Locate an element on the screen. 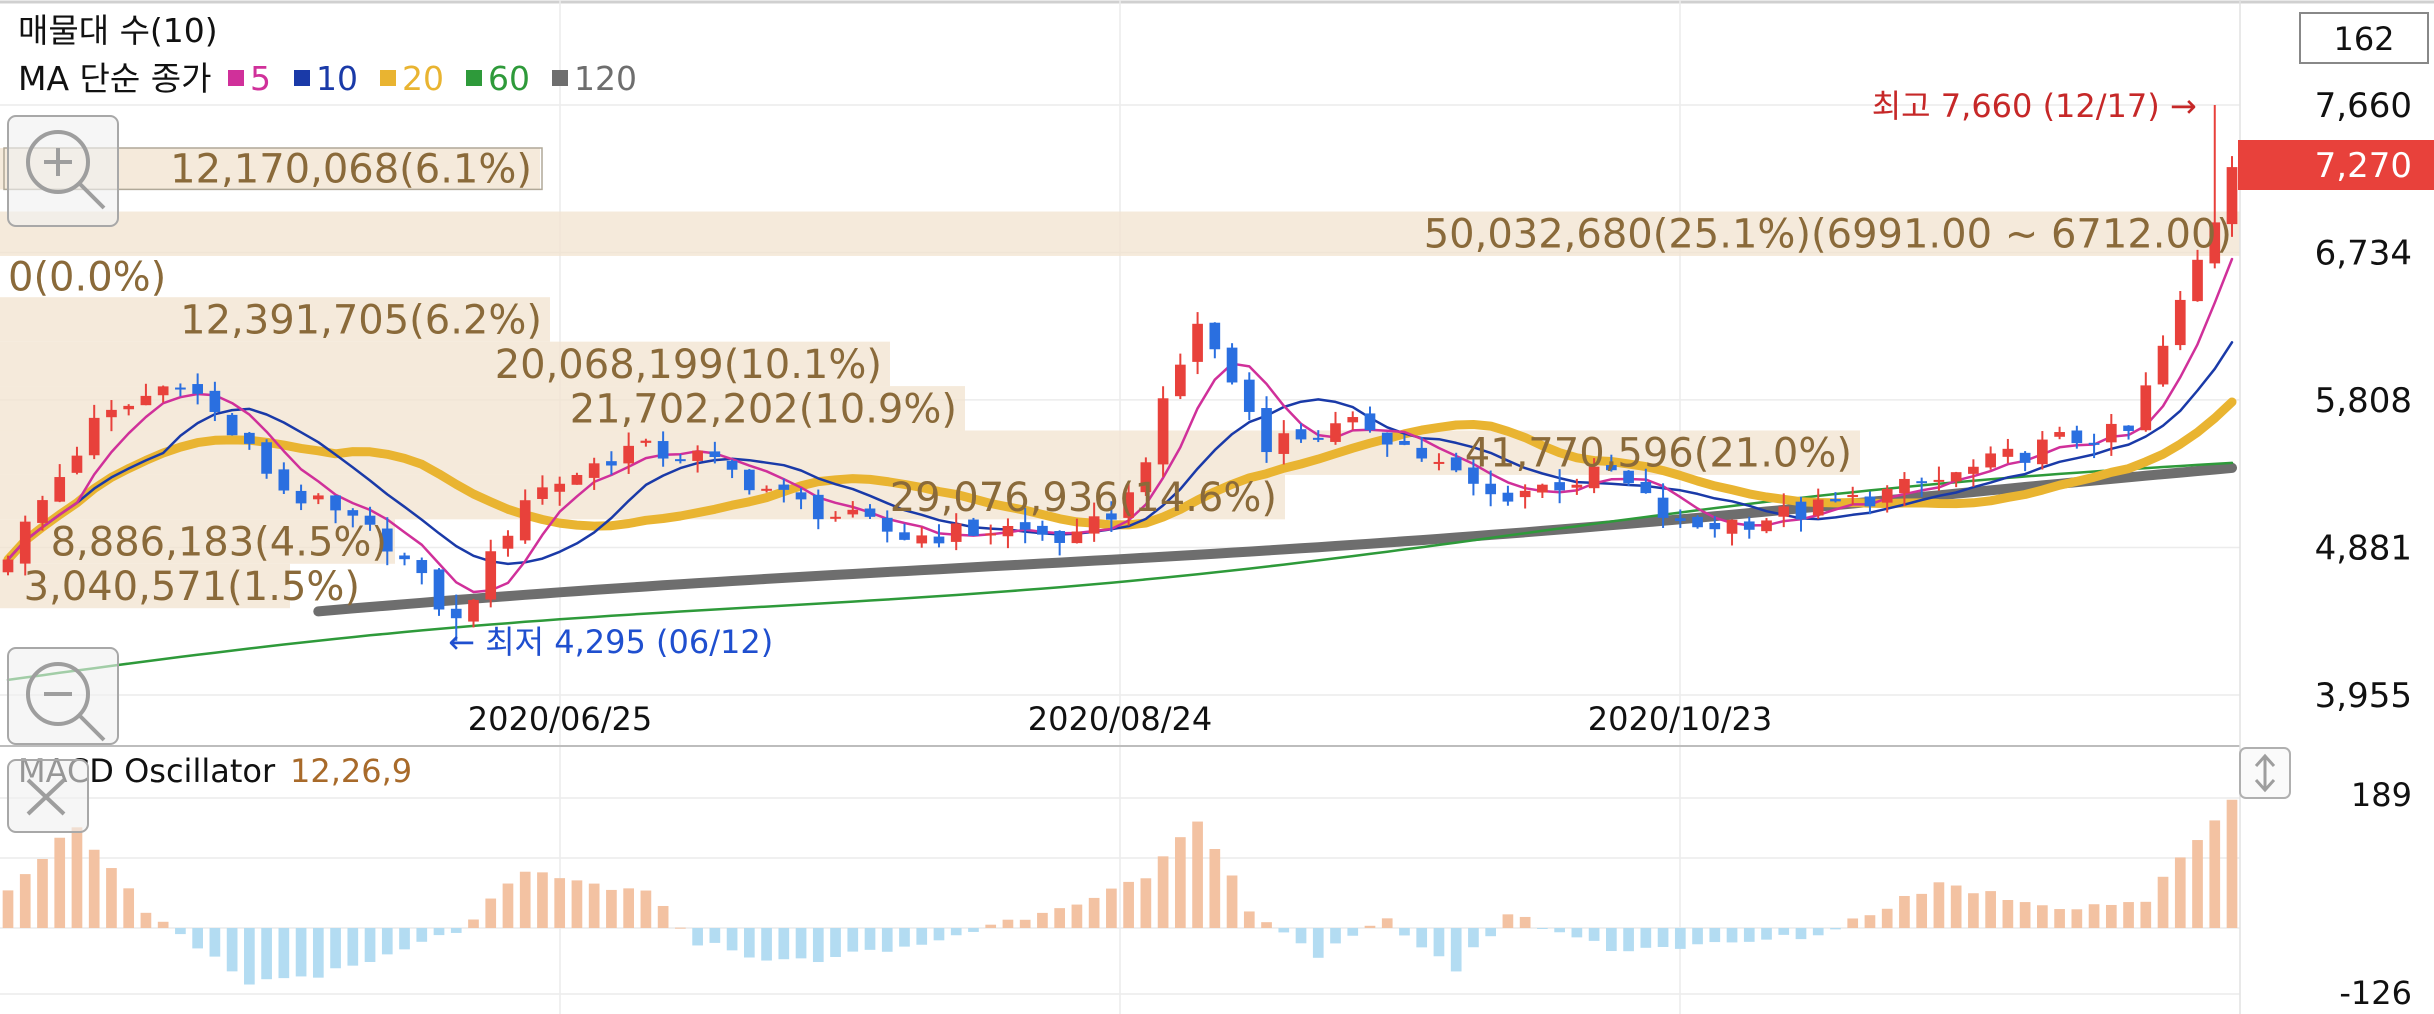  close-indicator-button is located at coordinates (48, 796).